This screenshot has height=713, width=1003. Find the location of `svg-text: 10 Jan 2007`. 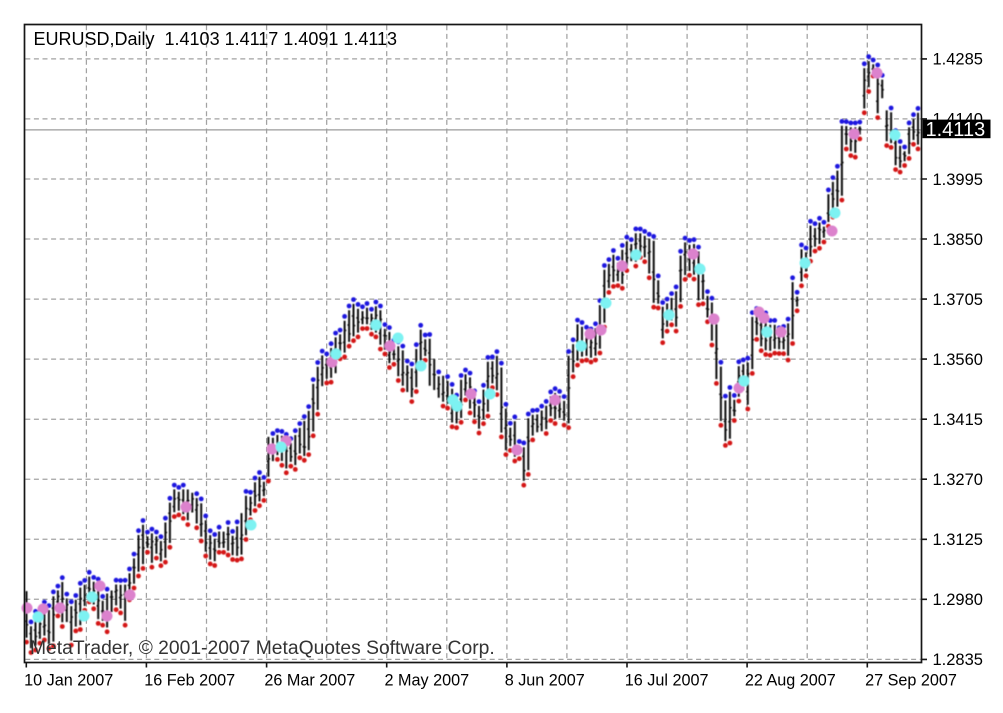

svg-text: 10 Jan 2007 is located at coordinates (68, 681).